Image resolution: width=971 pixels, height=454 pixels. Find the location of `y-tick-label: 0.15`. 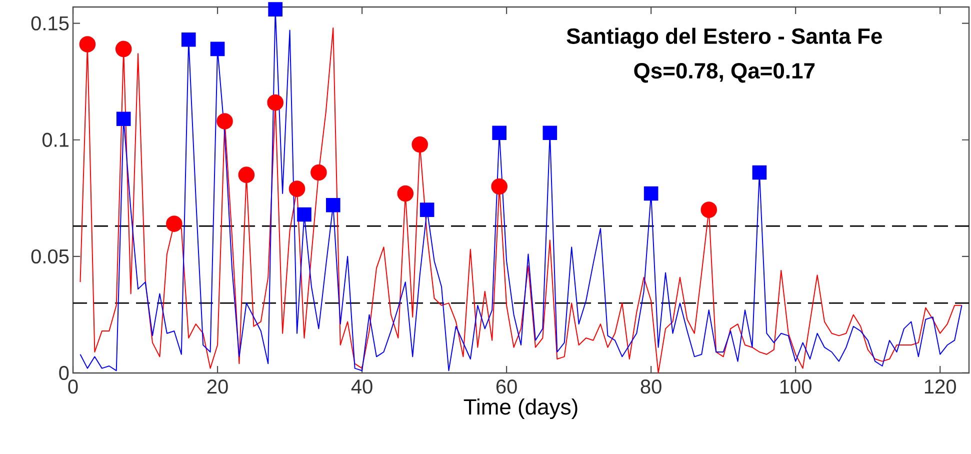

y-tick-label: 0.15 is located at coordinates (50, 23).